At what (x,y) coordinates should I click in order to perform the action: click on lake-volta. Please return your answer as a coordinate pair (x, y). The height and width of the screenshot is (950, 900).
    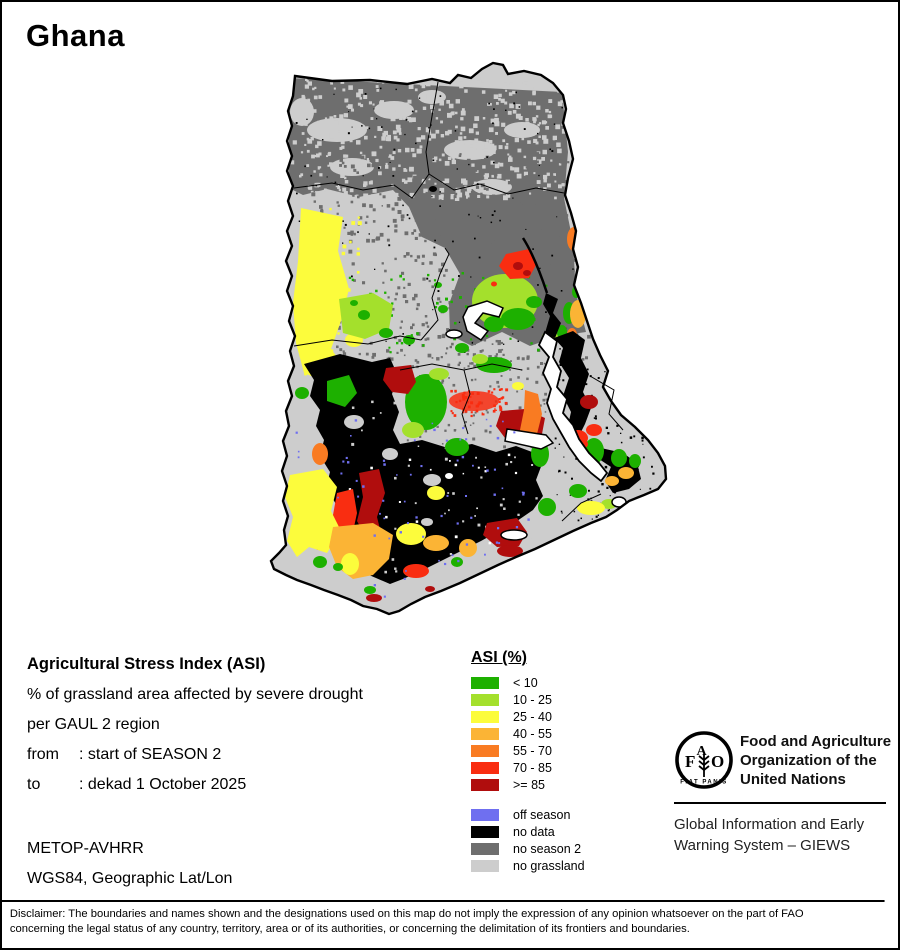
    Looking at the image, I should click on (536, 420).